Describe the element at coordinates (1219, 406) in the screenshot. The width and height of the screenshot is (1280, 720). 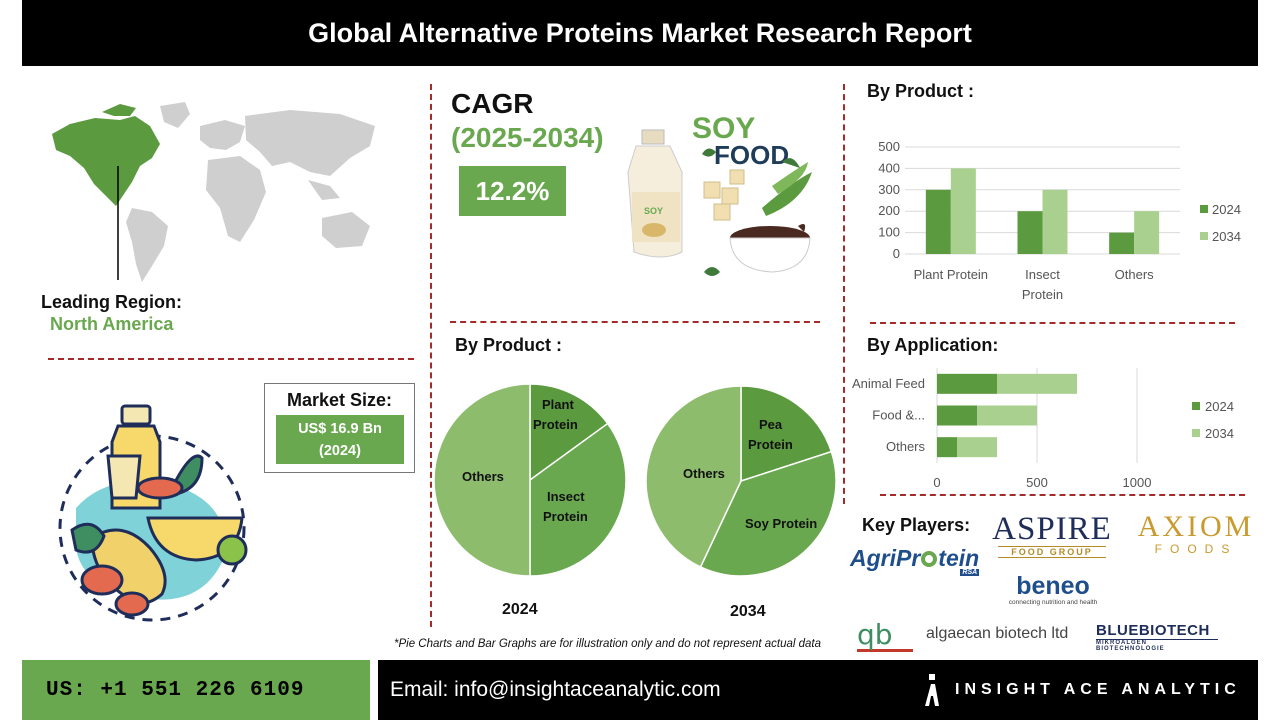
I see `application-legend-label-2024: 2024` at that location.